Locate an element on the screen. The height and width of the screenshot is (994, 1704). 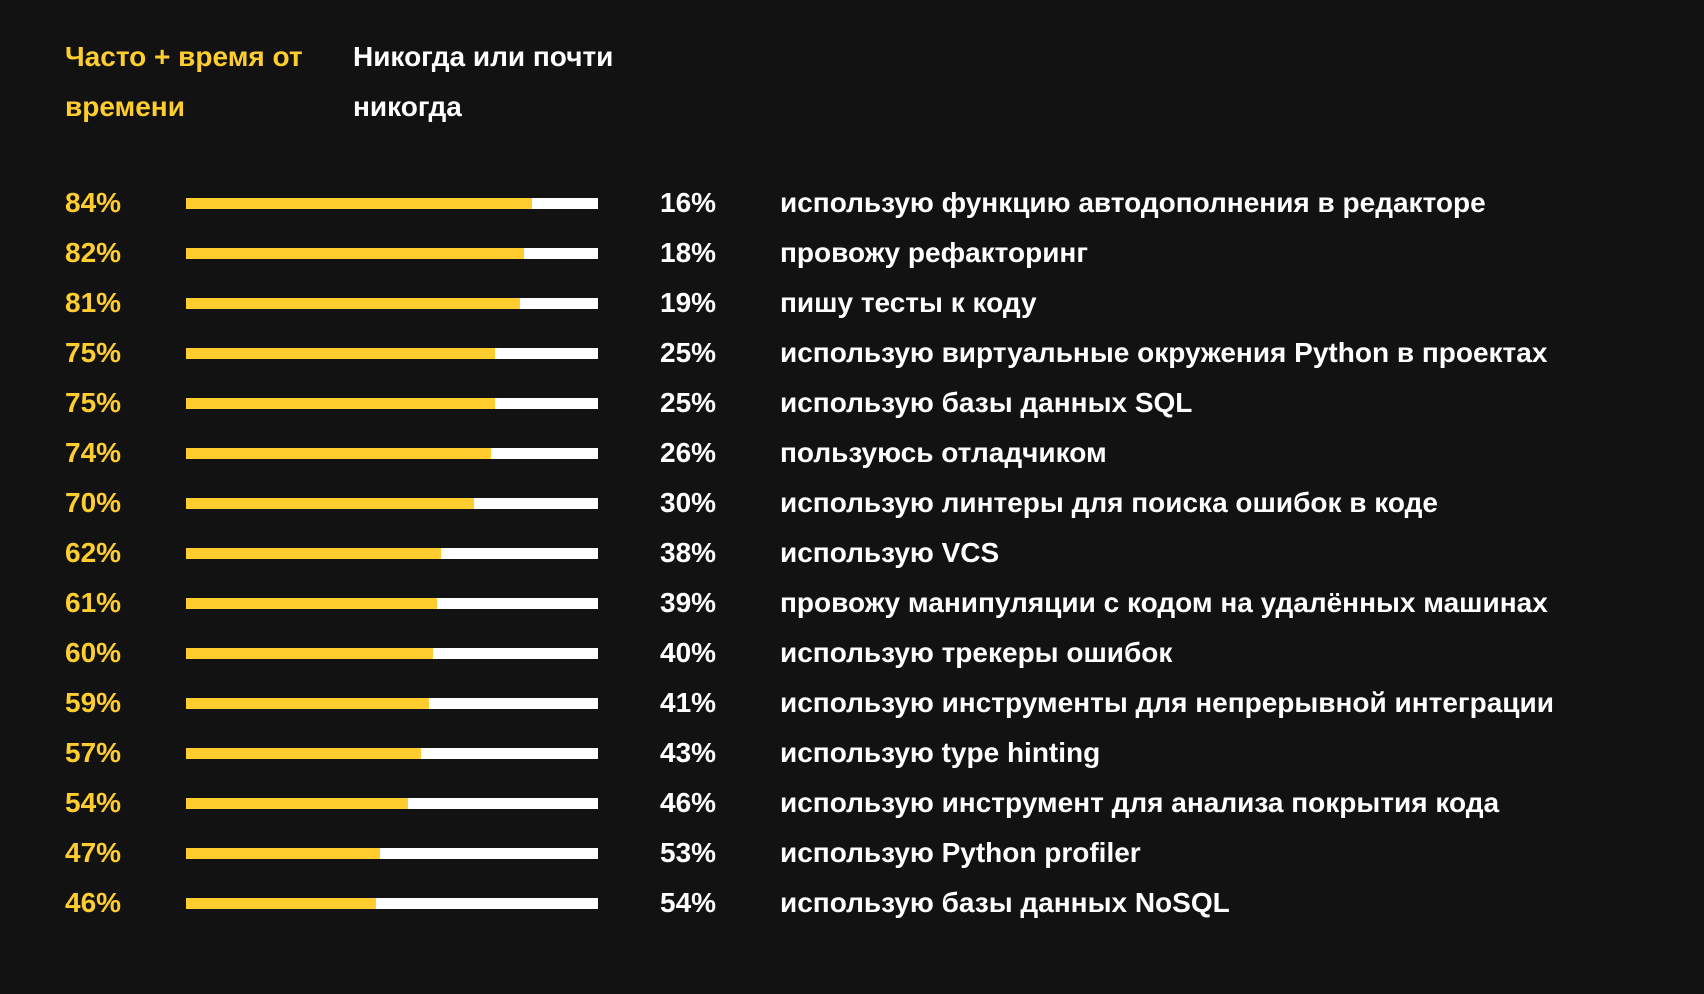
often-percent-label: 46% is located at coordinates (93, 902).